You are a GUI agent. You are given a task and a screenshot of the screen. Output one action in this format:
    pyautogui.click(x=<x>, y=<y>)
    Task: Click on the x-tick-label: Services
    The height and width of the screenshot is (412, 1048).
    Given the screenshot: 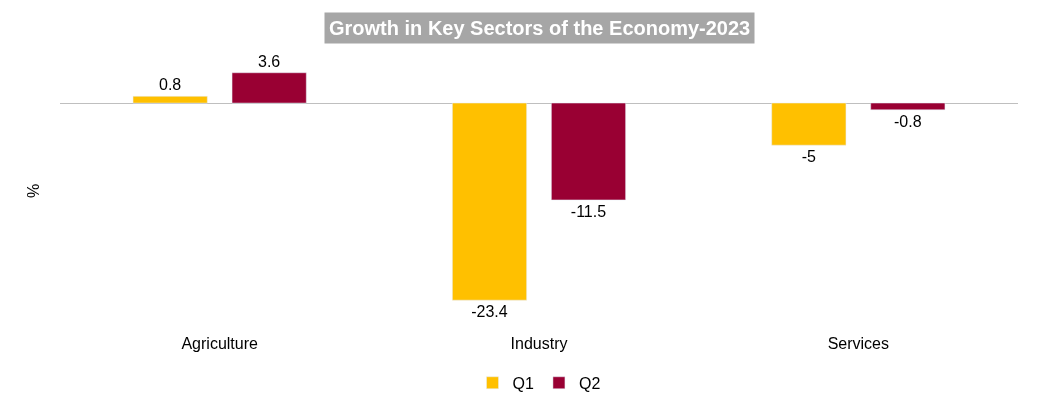 What is the action you would take?
    pyautogui.click(x=858, y=343)
    